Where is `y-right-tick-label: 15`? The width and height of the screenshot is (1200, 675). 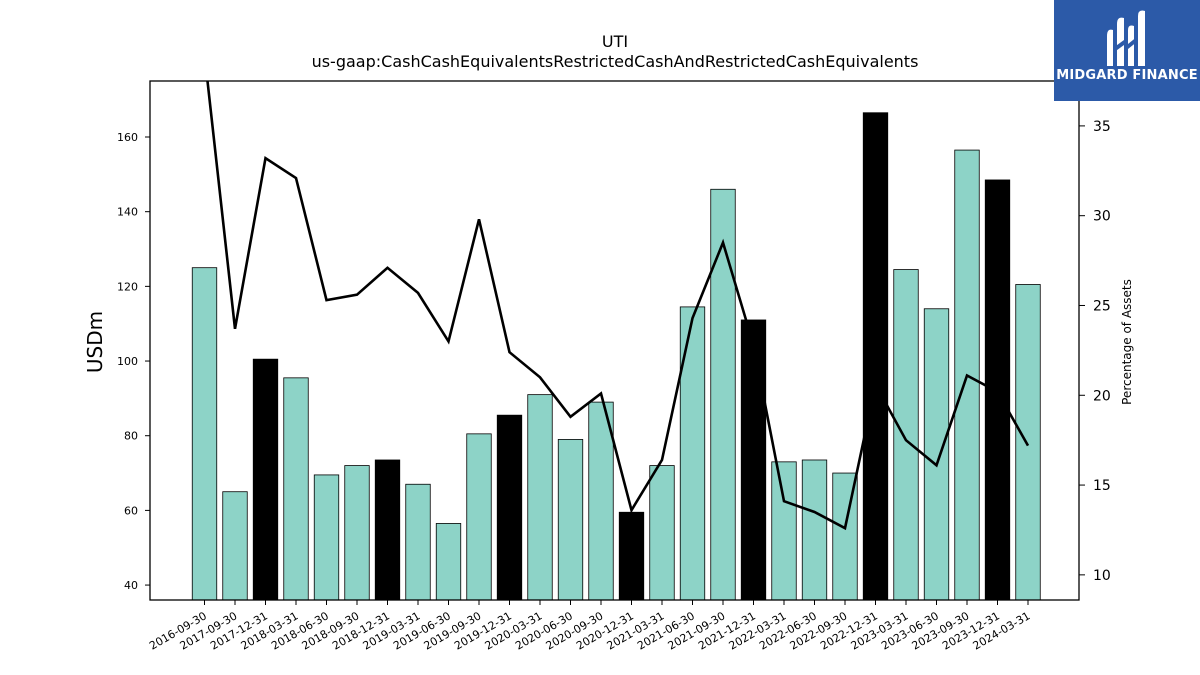
y-right-tick-label: 15 is located at coordinates (1102, 486).